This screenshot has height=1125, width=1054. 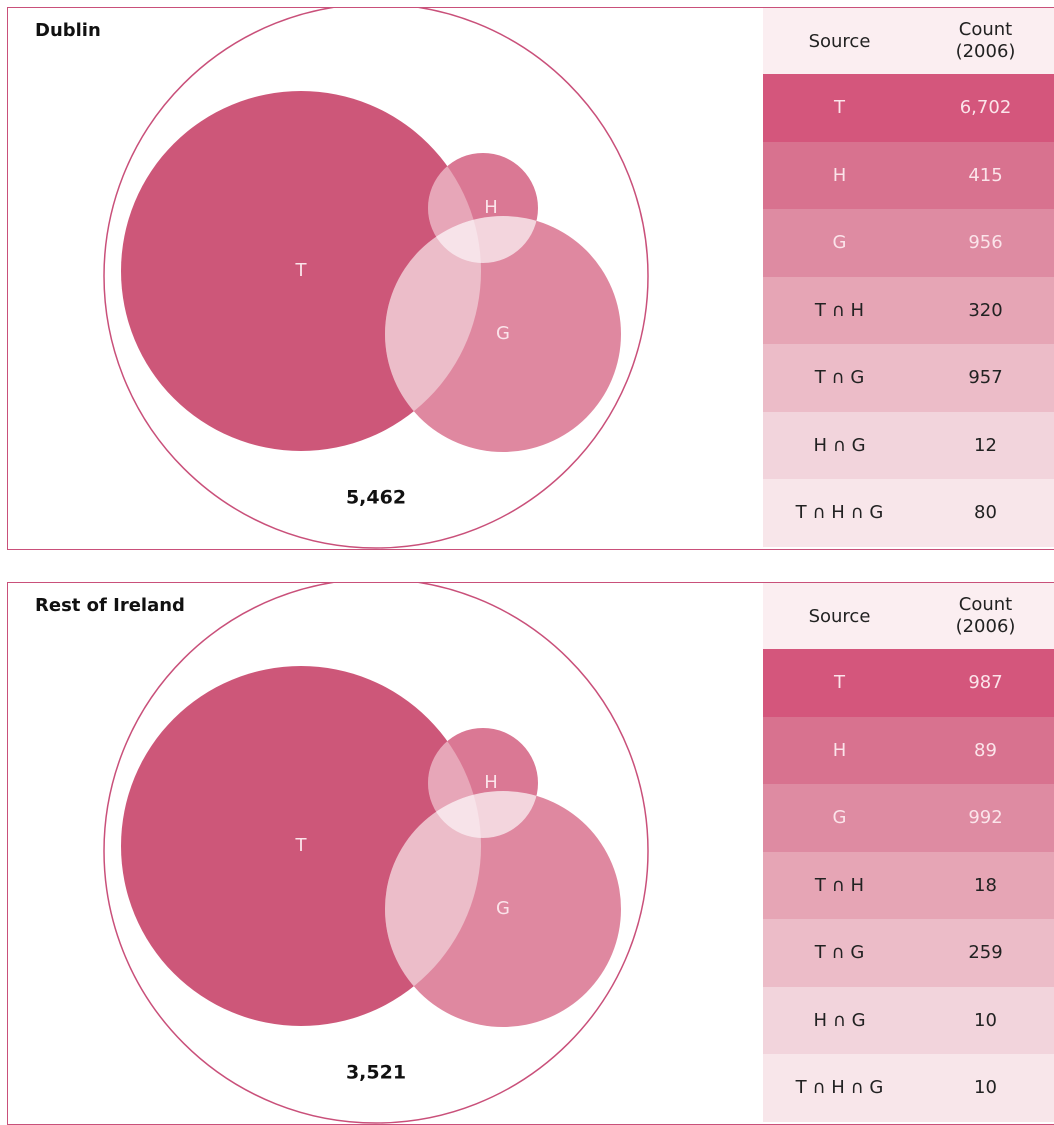 I want to click on count-cell: 987, so click(x=985, y=683).